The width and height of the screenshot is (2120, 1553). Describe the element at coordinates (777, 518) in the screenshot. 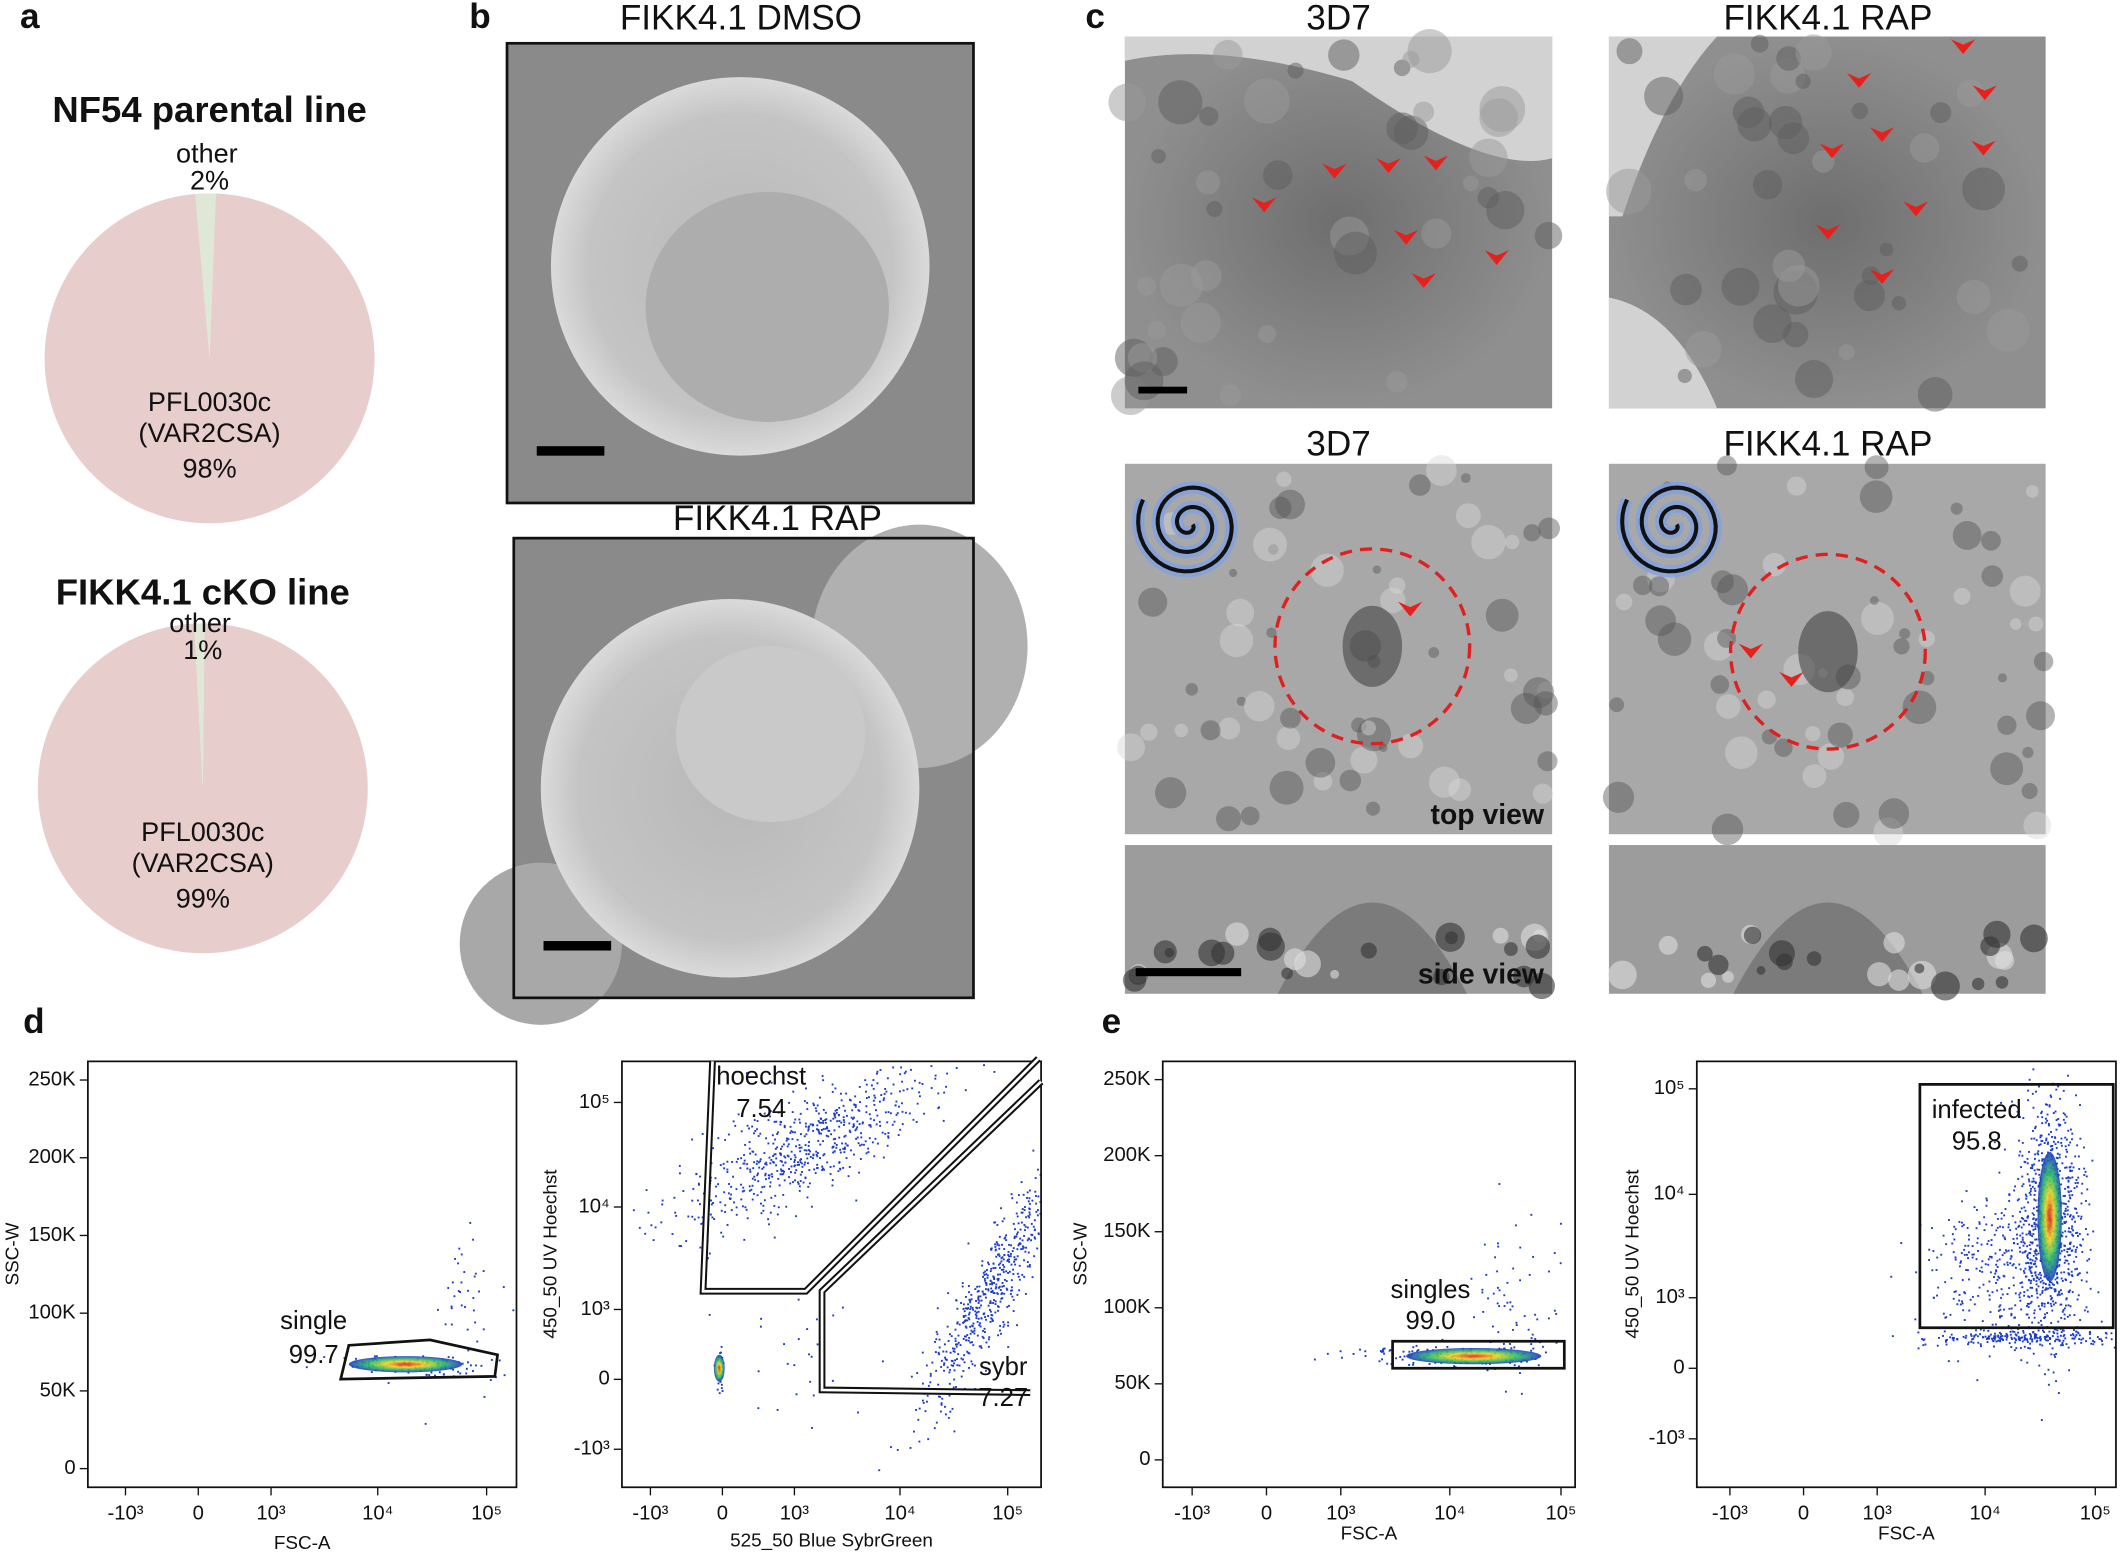

I see `micrograph-title: FIKK4.1 RAP` at that location.